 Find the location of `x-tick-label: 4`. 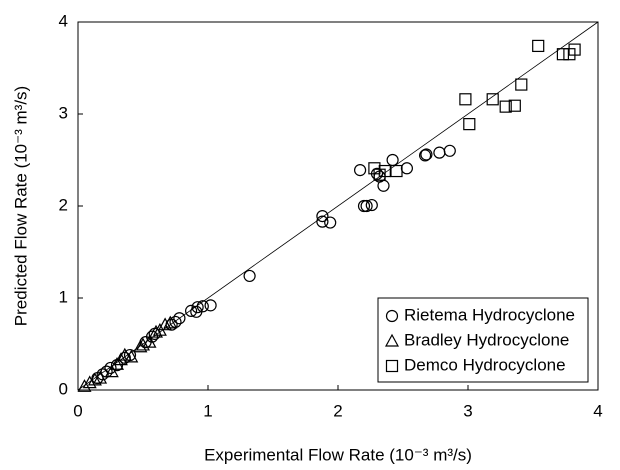

x-tick-label: 4 is located at coordinates (597, 410).